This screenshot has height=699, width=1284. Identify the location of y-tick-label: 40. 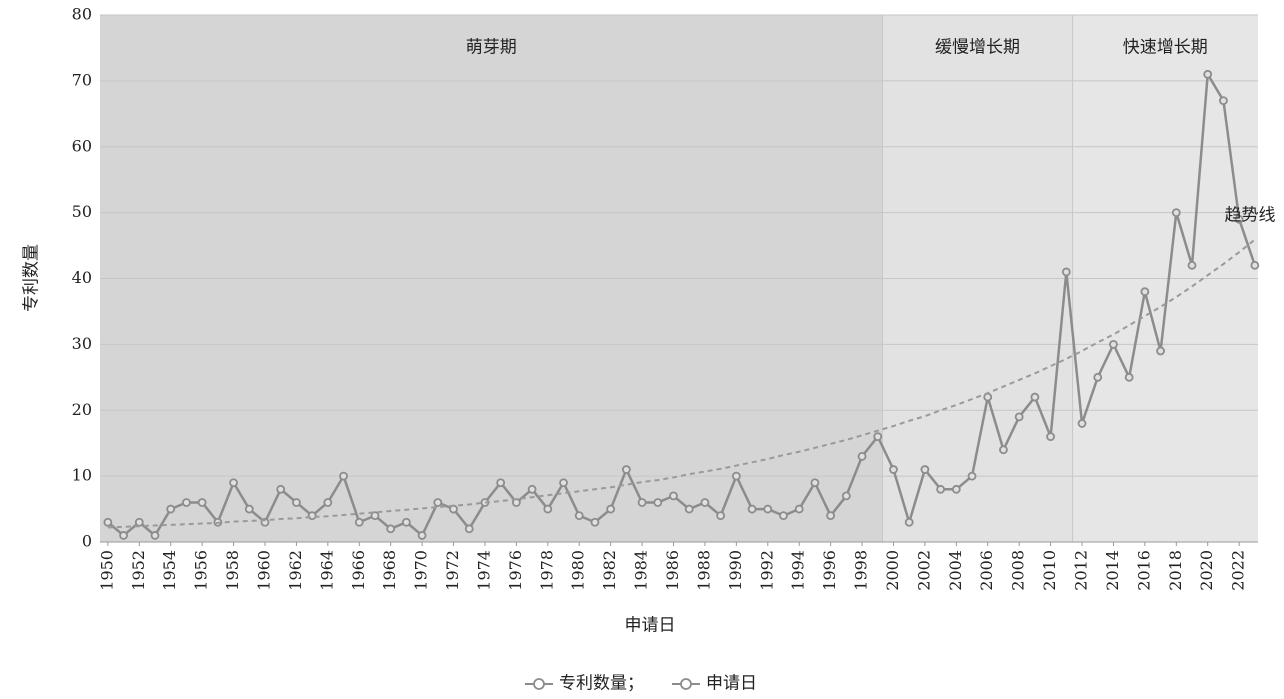
(82, 277).